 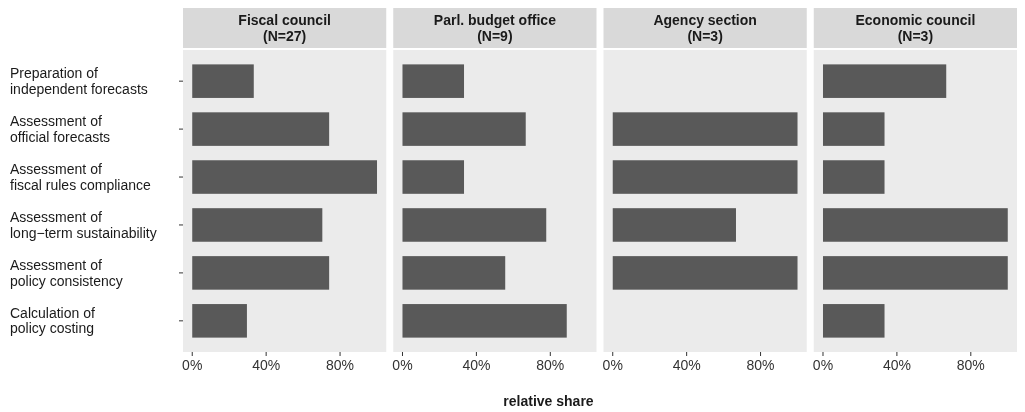 What do you see at coordinates (915, 28) in the screenshot?
I see `chart-title: Economic council (N=3)` at bounding box center [915, 28].